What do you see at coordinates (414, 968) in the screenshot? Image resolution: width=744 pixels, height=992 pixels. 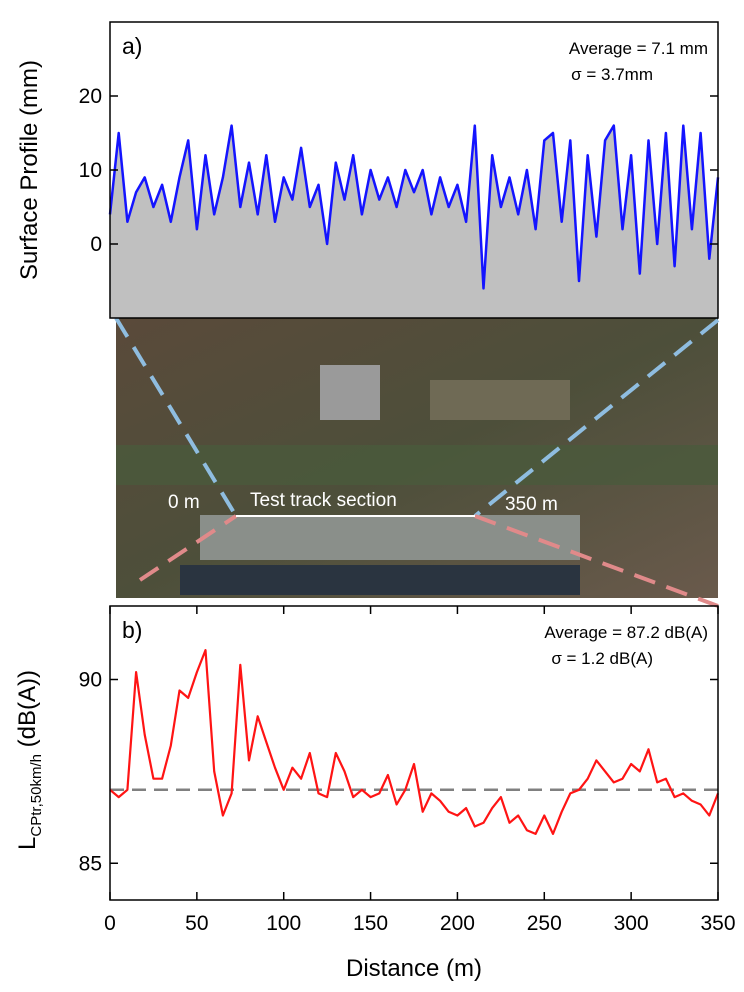 I see `x-axis-label: Distance (m)` at bounding box center [414, 968].